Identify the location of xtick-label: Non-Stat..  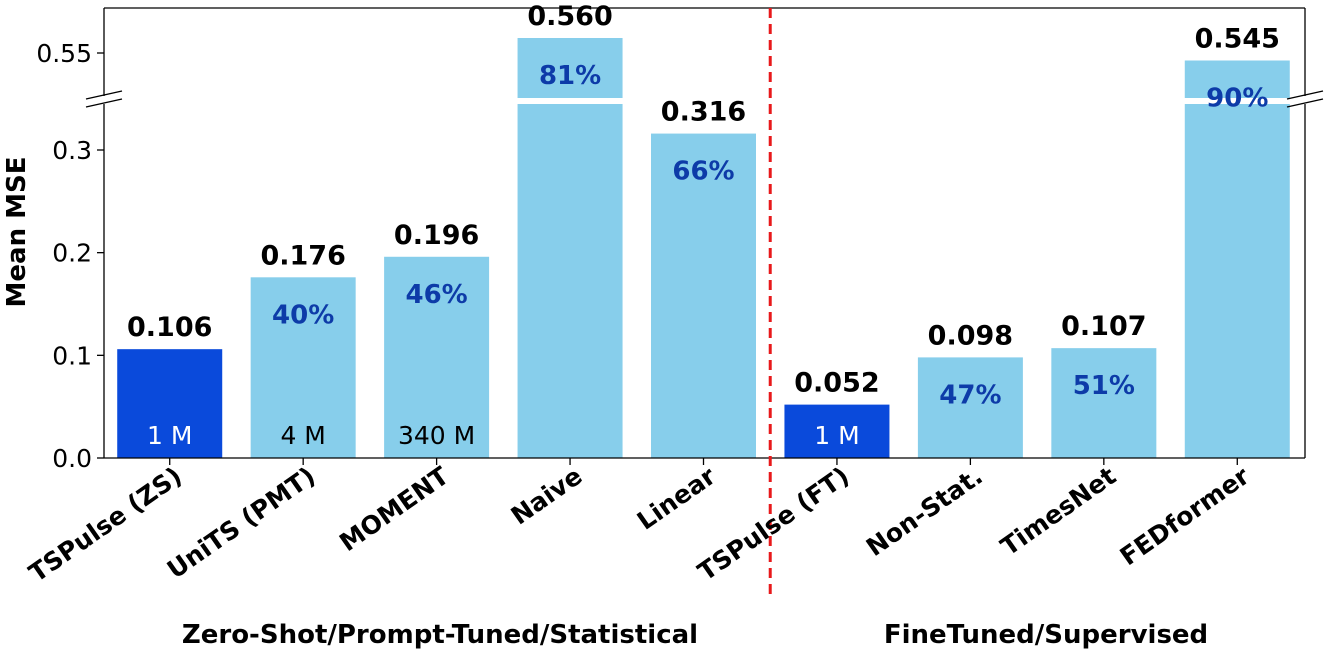
(924, 511).